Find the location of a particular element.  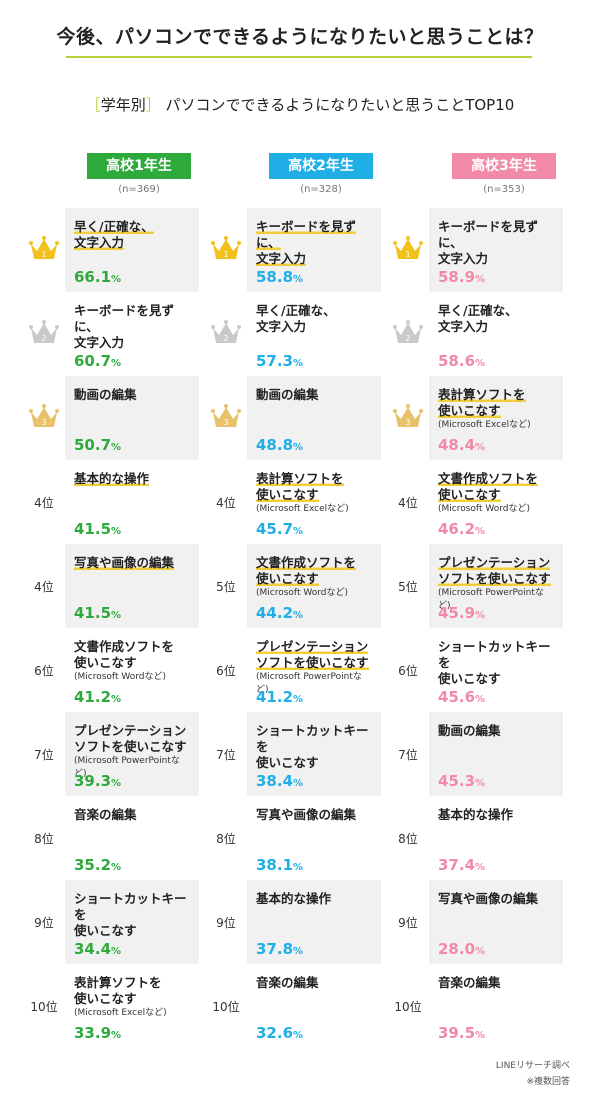

subtitle-group: 学年別 is located at coordinates (123, 105).